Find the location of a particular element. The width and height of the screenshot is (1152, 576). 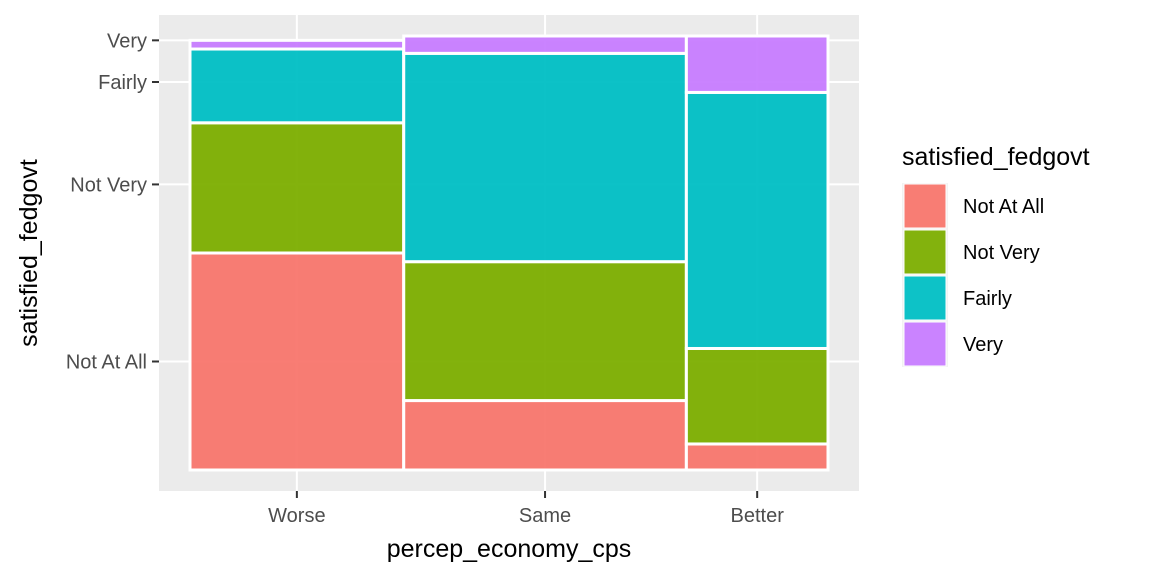

y-axis: Not At All Not Very Fairly Very is located at coordinates (112, 202).